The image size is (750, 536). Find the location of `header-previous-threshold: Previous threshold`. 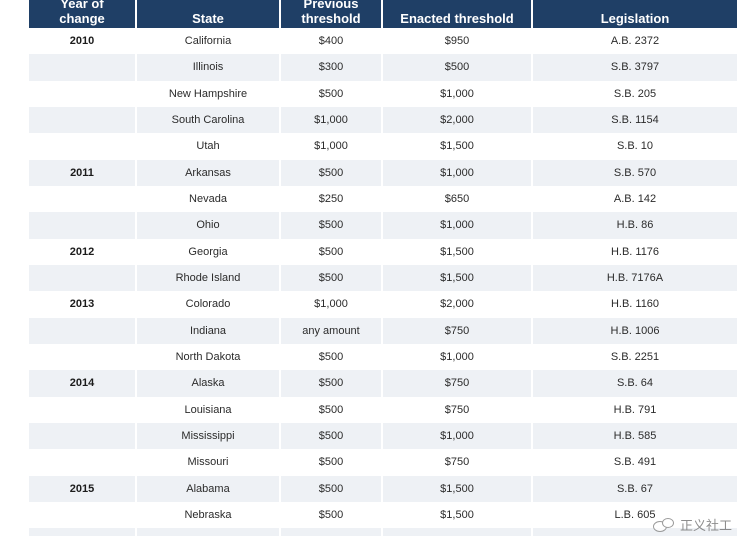

header-previous-threshold: Previous threshold is located at coordinates (331, 14).